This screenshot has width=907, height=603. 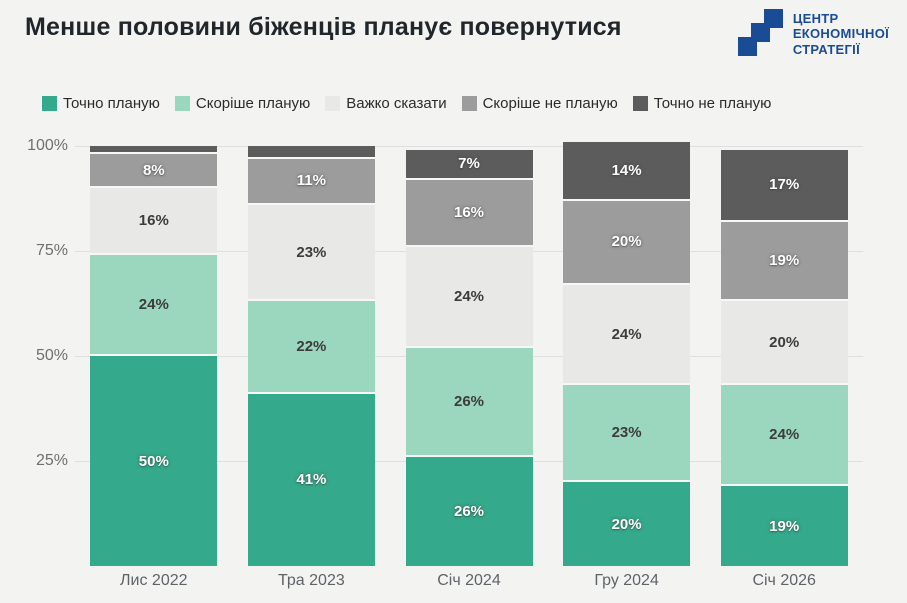 I want to click on segment-value-label: 17%, so click(x=784, y=185).